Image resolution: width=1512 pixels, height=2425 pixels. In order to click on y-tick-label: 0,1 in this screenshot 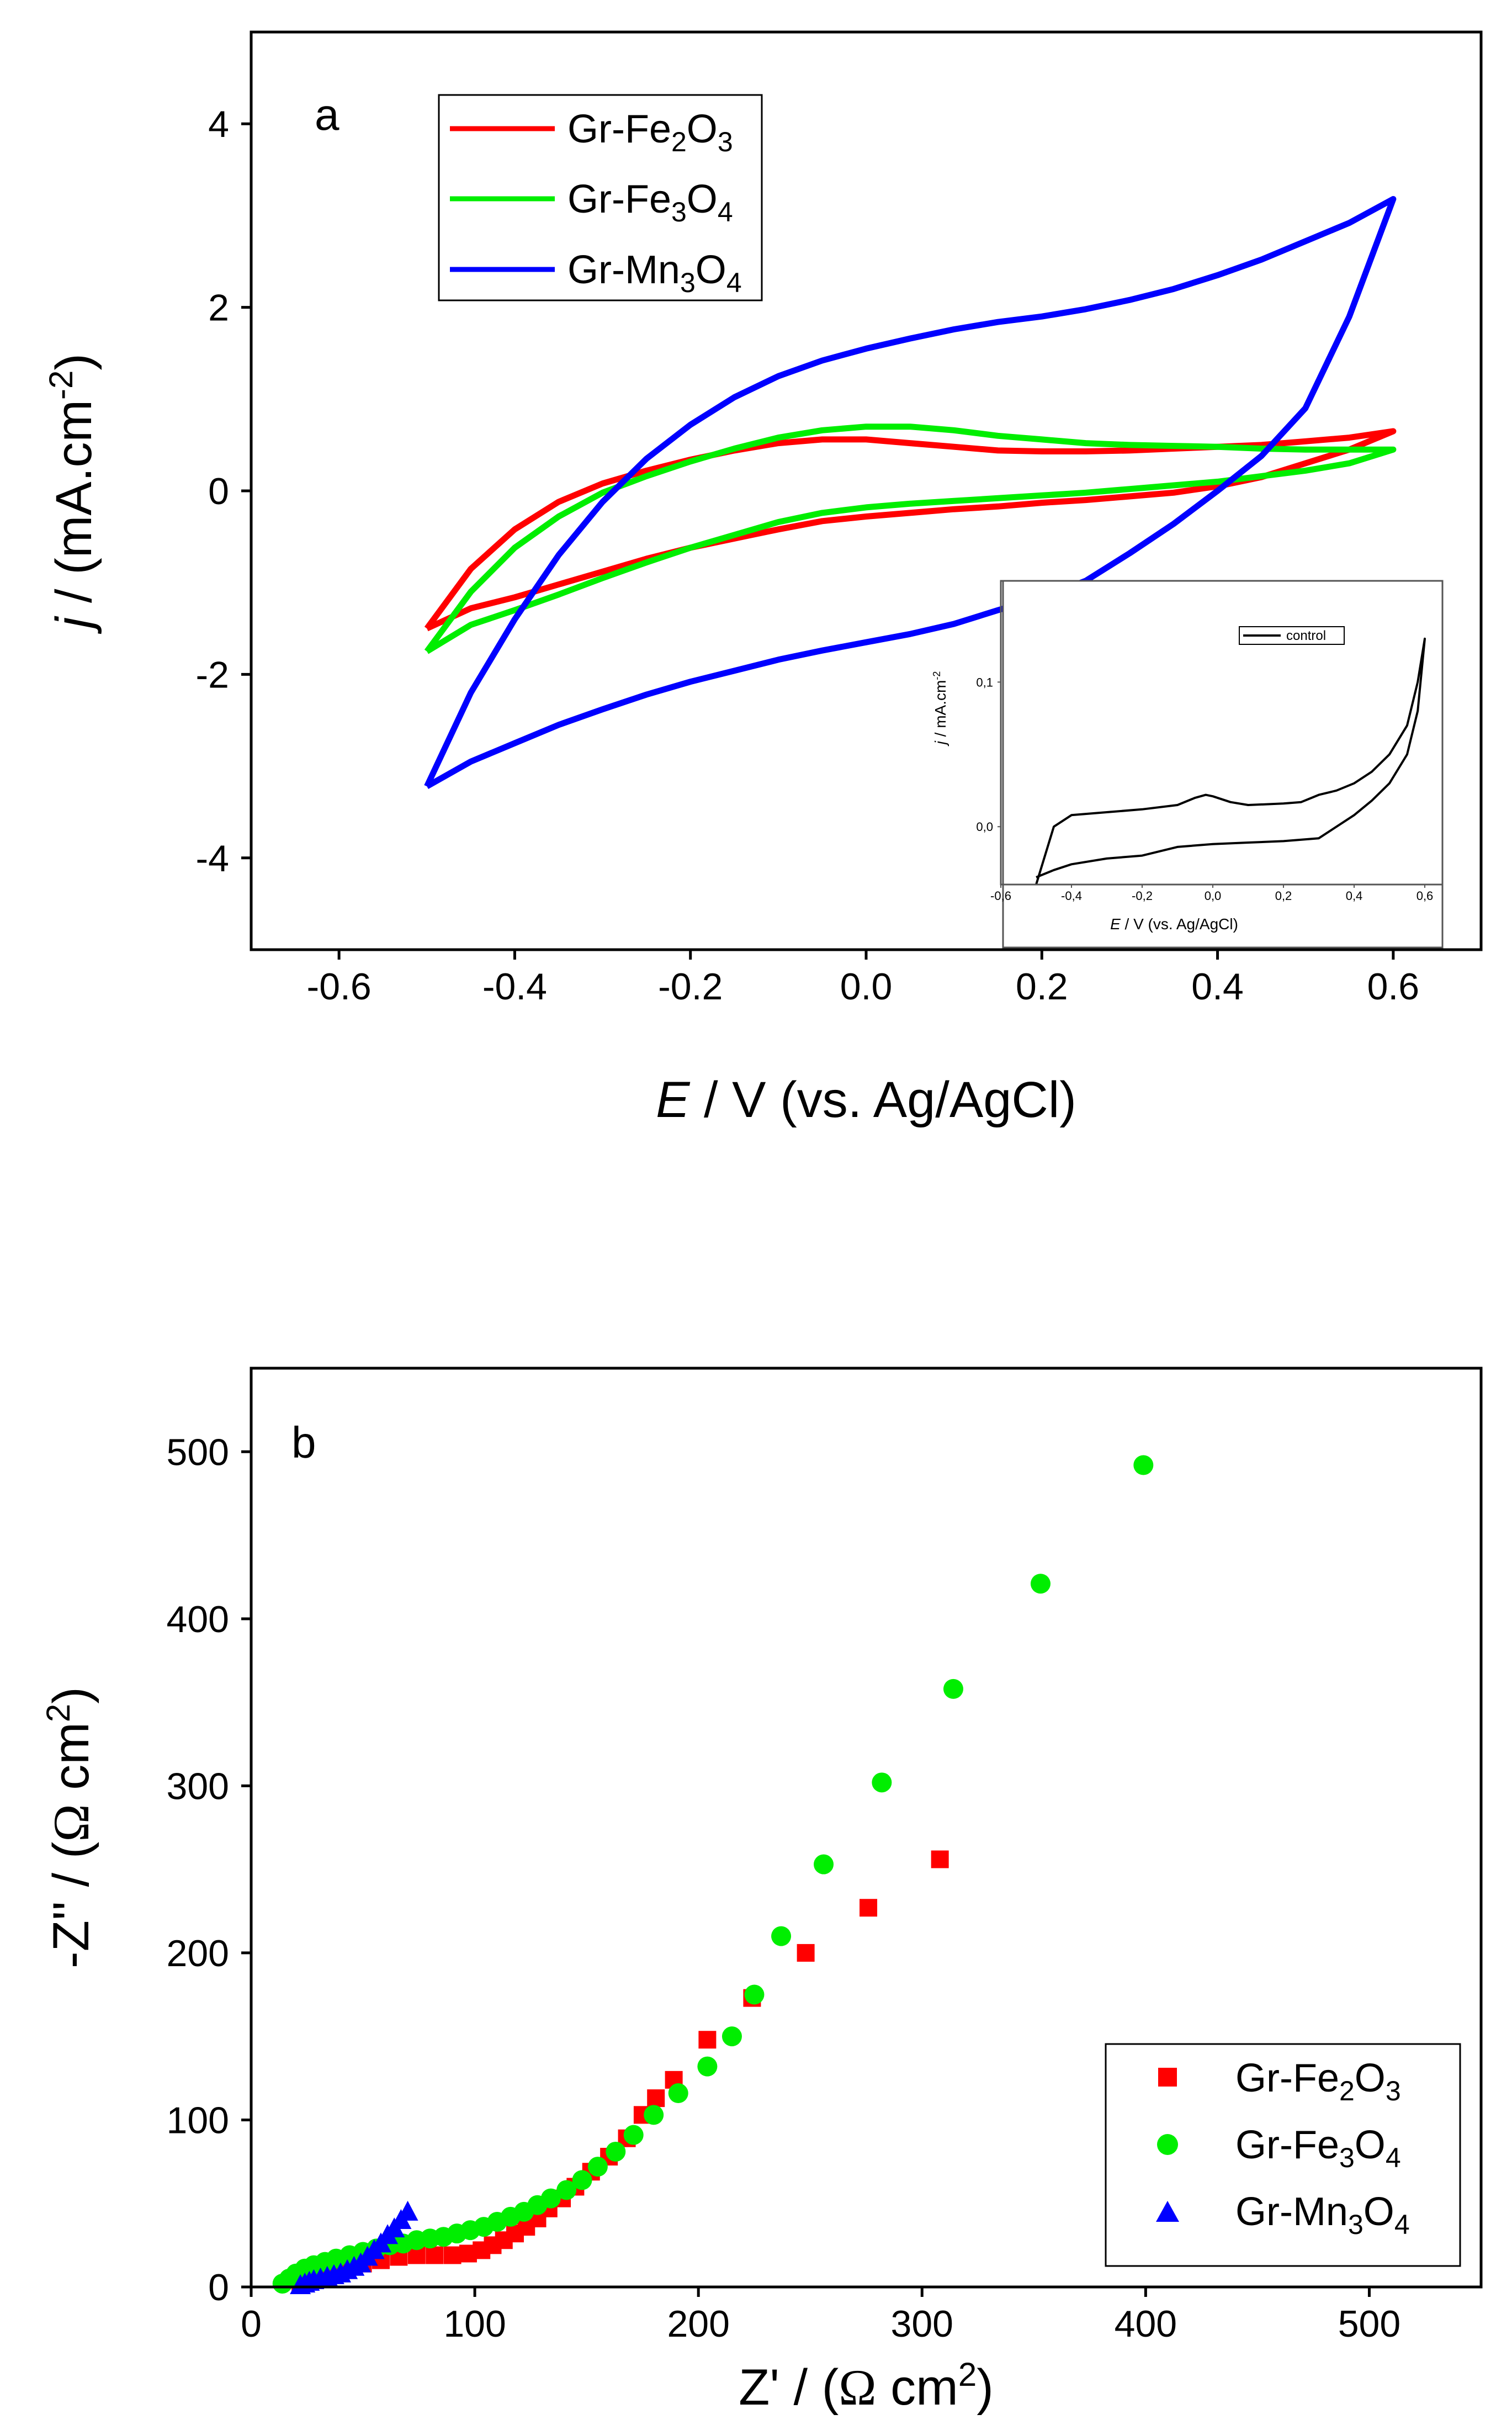, I will do `click(985, 682)`.